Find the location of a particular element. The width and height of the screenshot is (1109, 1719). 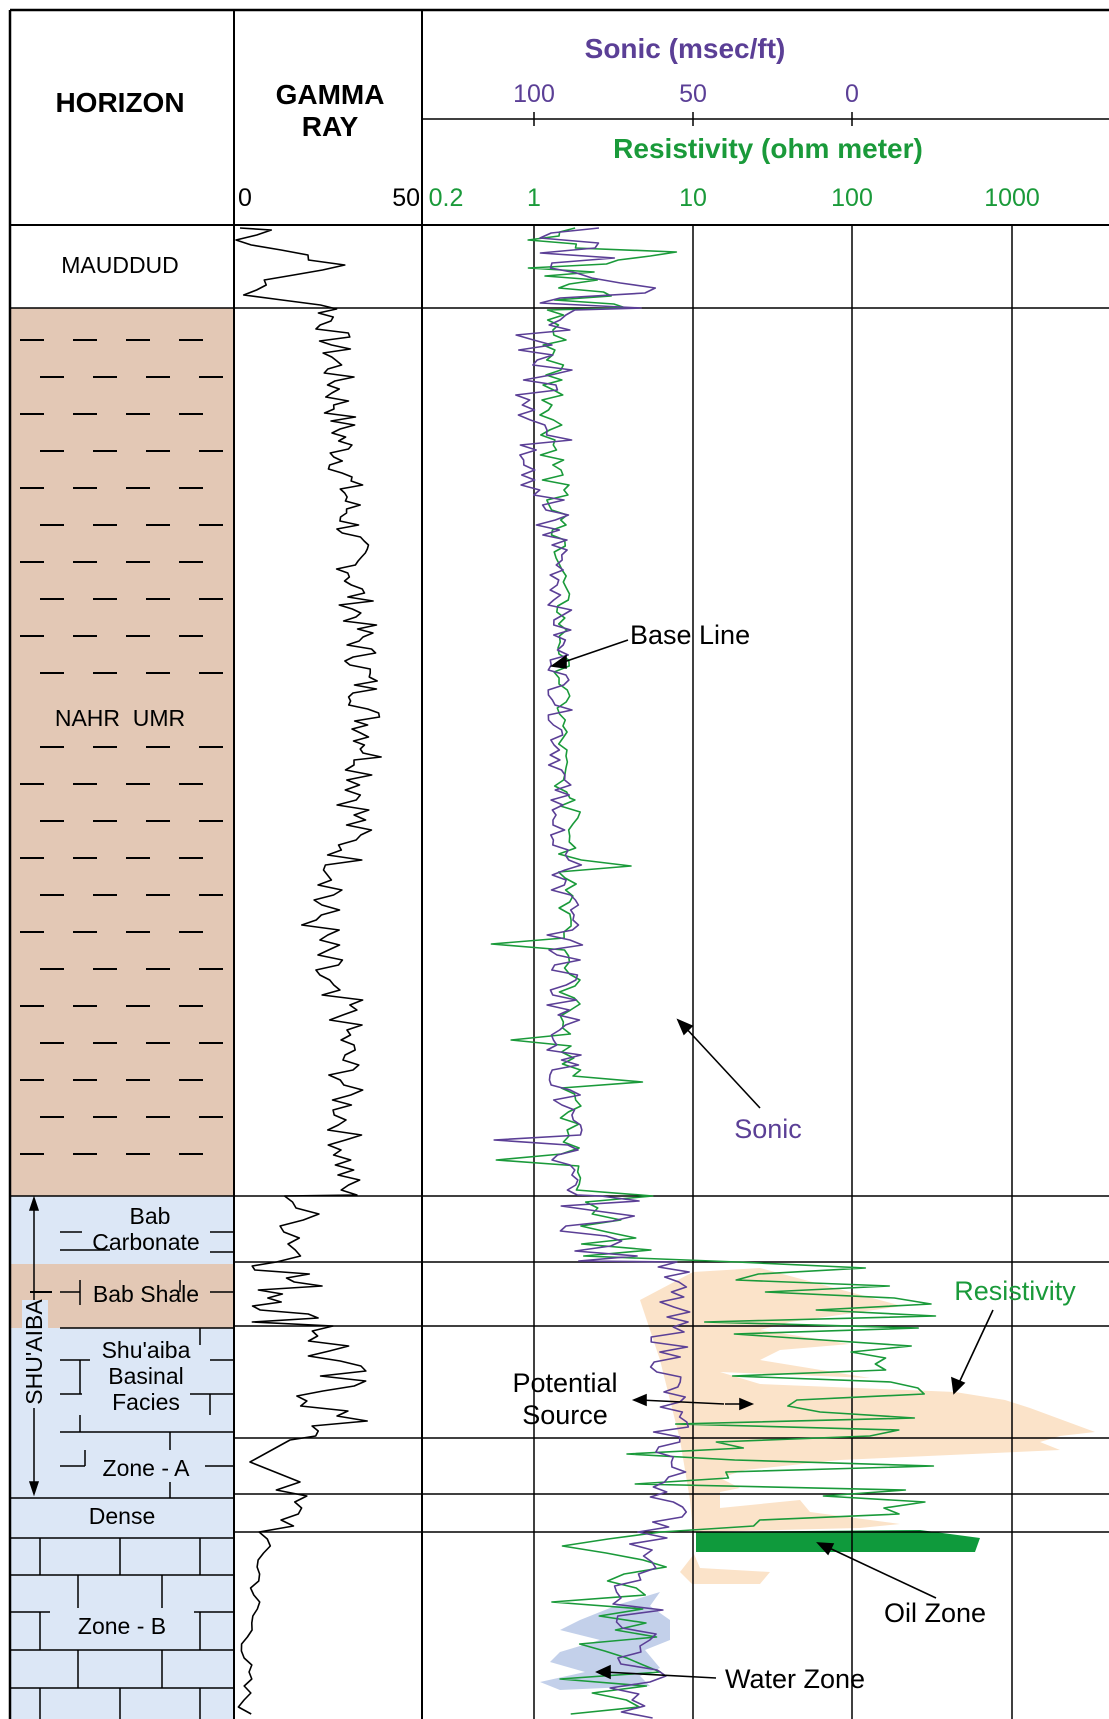

oil-zone-fill is located at coordinates (838, 1541).